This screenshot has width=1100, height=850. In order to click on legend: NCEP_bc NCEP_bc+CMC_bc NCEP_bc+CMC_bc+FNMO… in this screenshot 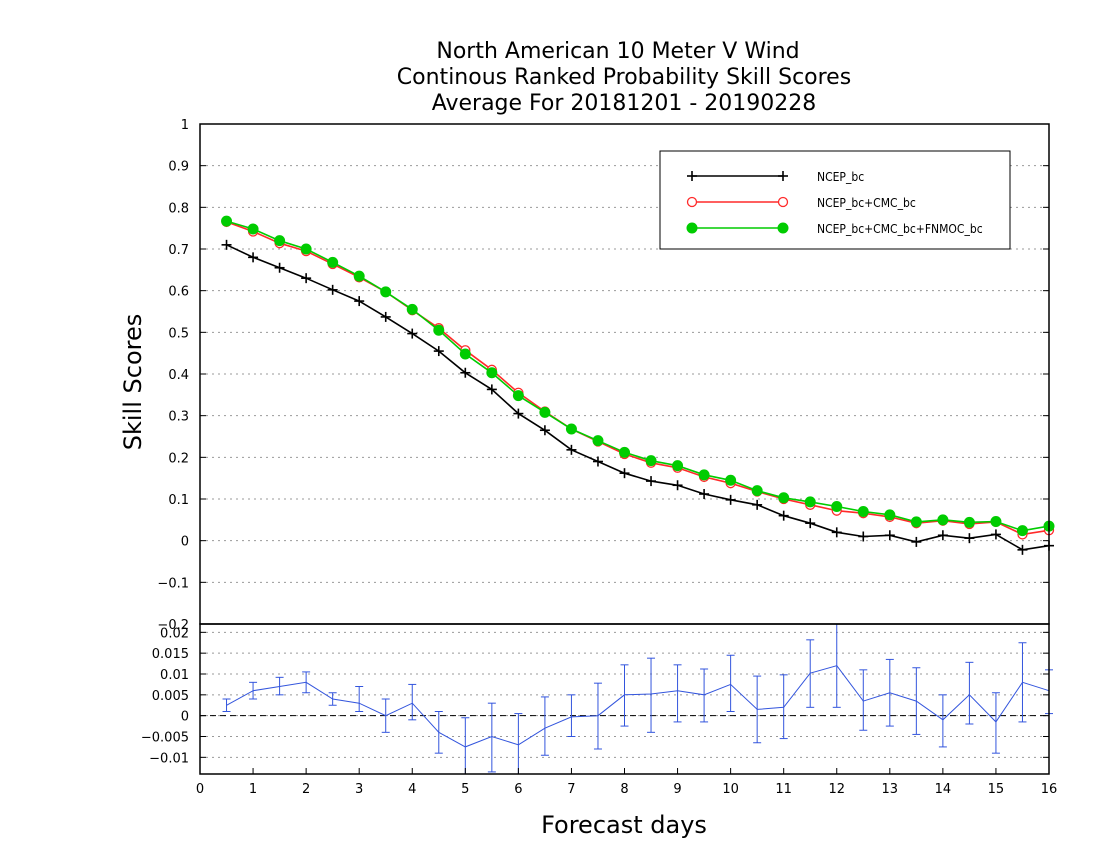, I will do `click(835, 200)`.